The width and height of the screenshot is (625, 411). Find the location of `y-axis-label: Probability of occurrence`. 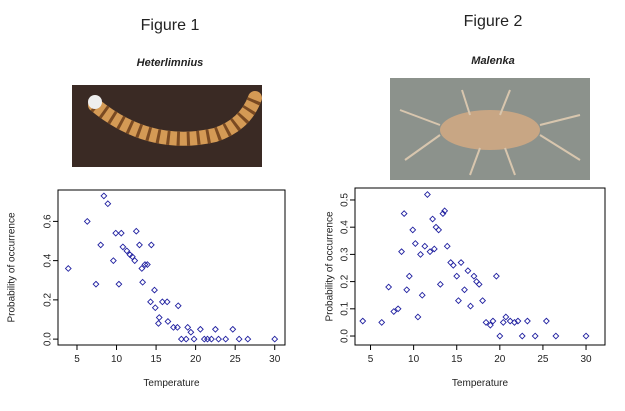

y-axis-label: Probability of occurrence is located at coordinates (12, 267).